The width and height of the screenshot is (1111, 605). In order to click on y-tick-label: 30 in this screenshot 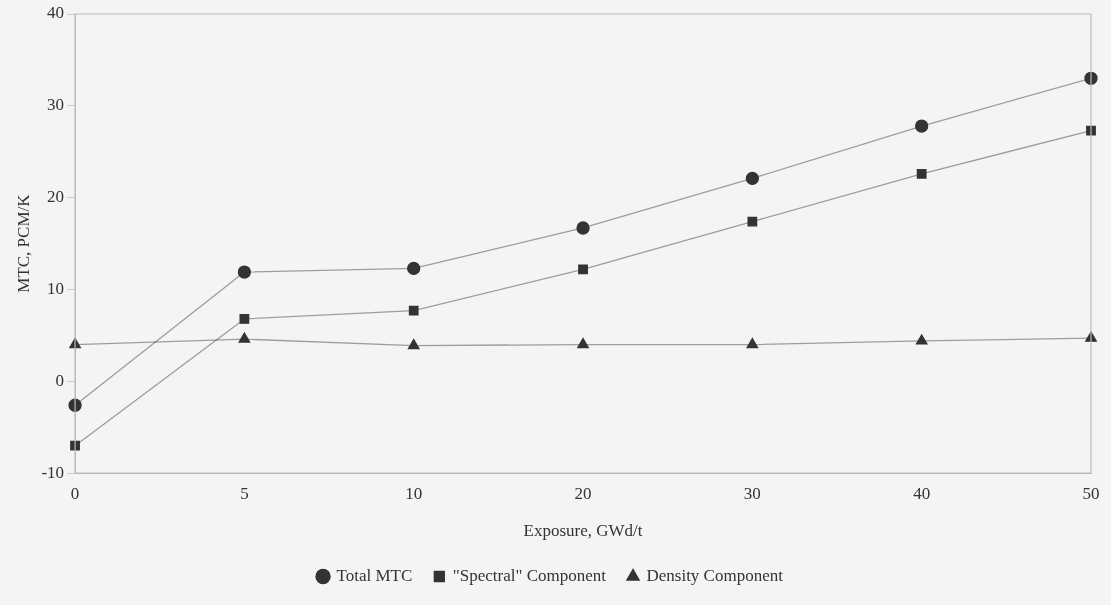, I will do `click(56, 105)`.